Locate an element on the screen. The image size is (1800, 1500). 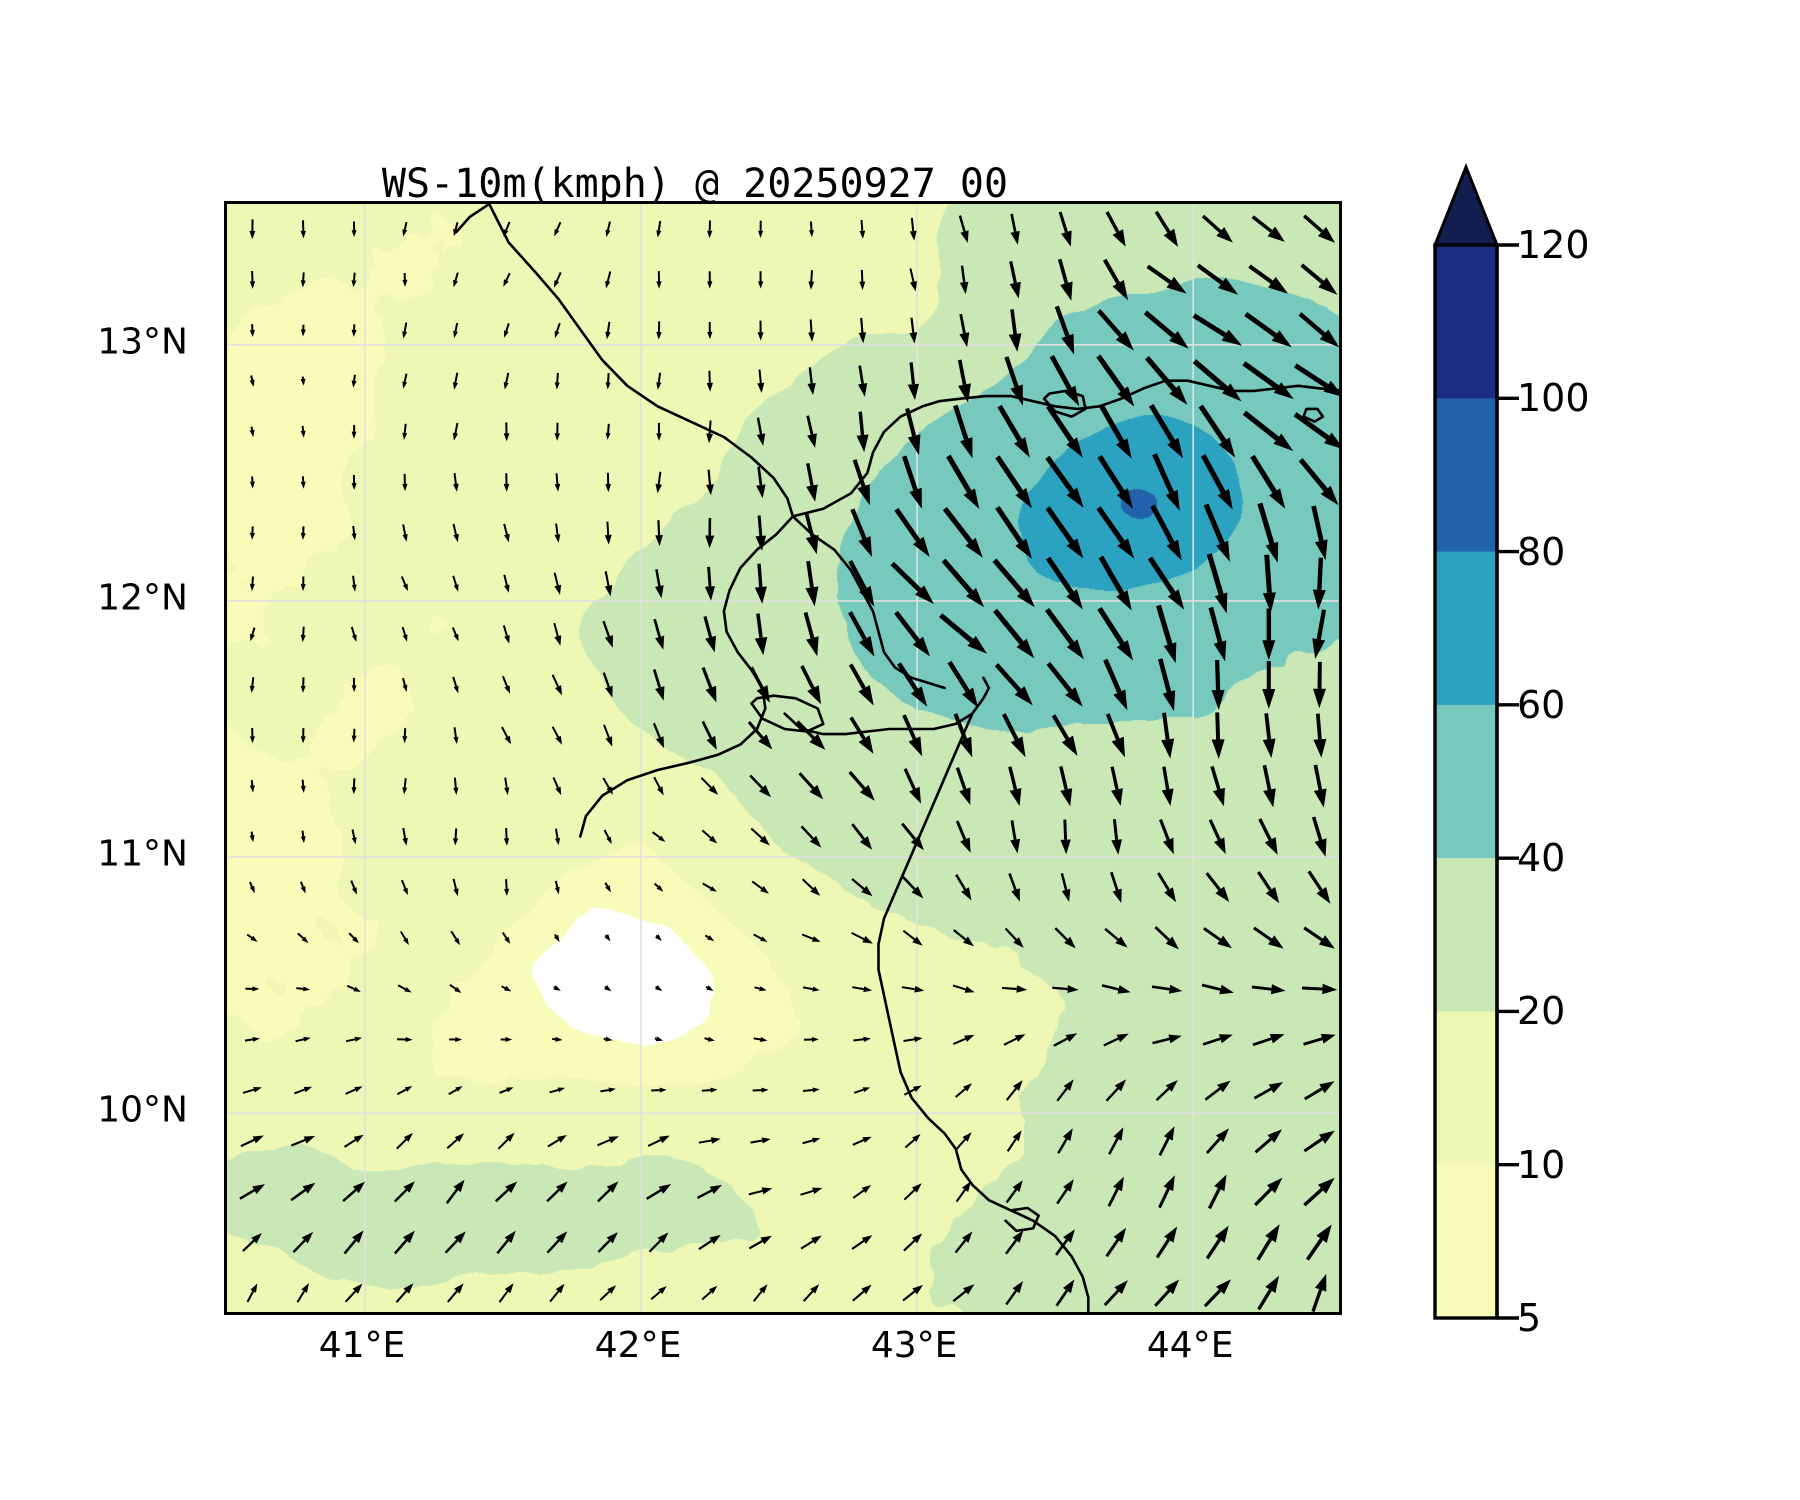
x-tick-label: 42°E is located at coordinates (638, 1345).